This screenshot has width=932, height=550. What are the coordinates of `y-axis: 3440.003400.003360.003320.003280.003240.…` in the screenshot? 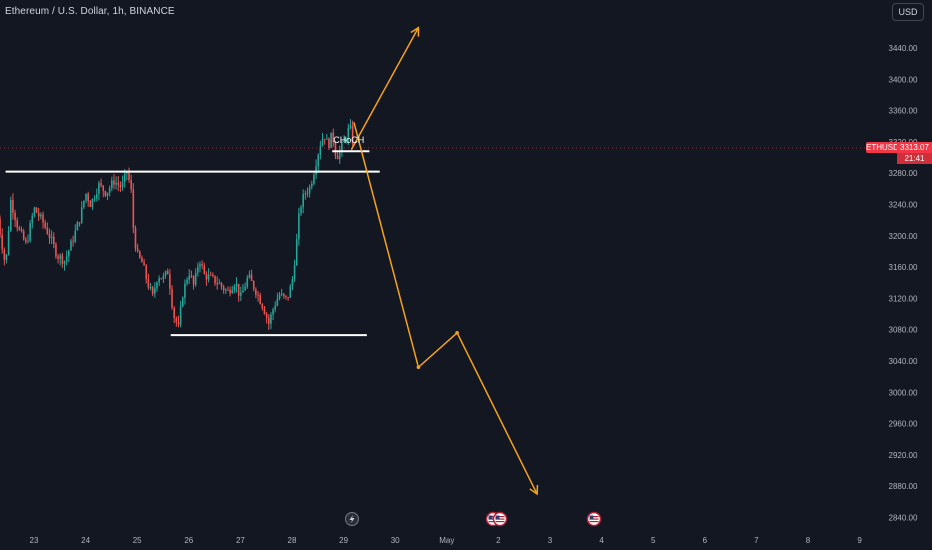 It's located at (903, 283).